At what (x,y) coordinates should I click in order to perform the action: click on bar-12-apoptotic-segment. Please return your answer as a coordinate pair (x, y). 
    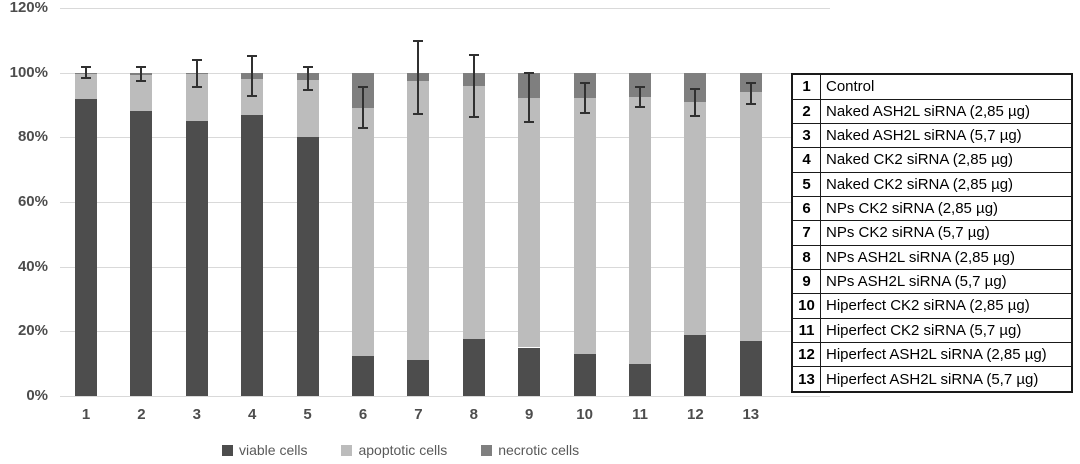
    Looking at the image, I should click on (695, 218).